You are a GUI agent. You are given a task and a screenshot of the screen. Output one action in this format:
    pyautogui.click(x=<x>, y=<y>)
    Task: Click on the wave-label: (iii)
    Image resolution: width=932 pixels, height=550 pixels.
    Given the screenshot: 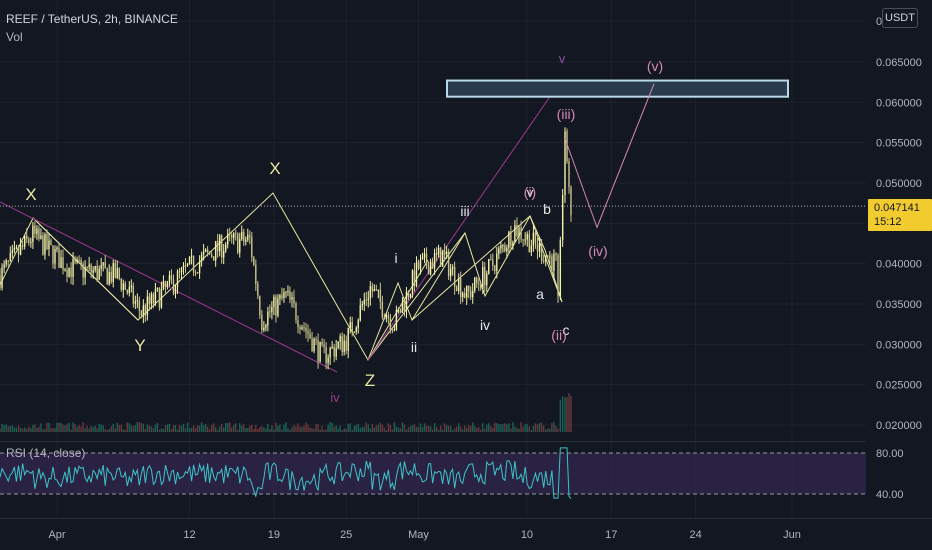 What is the action you would take?
    pyautogui.click(x=566, y=114)
    